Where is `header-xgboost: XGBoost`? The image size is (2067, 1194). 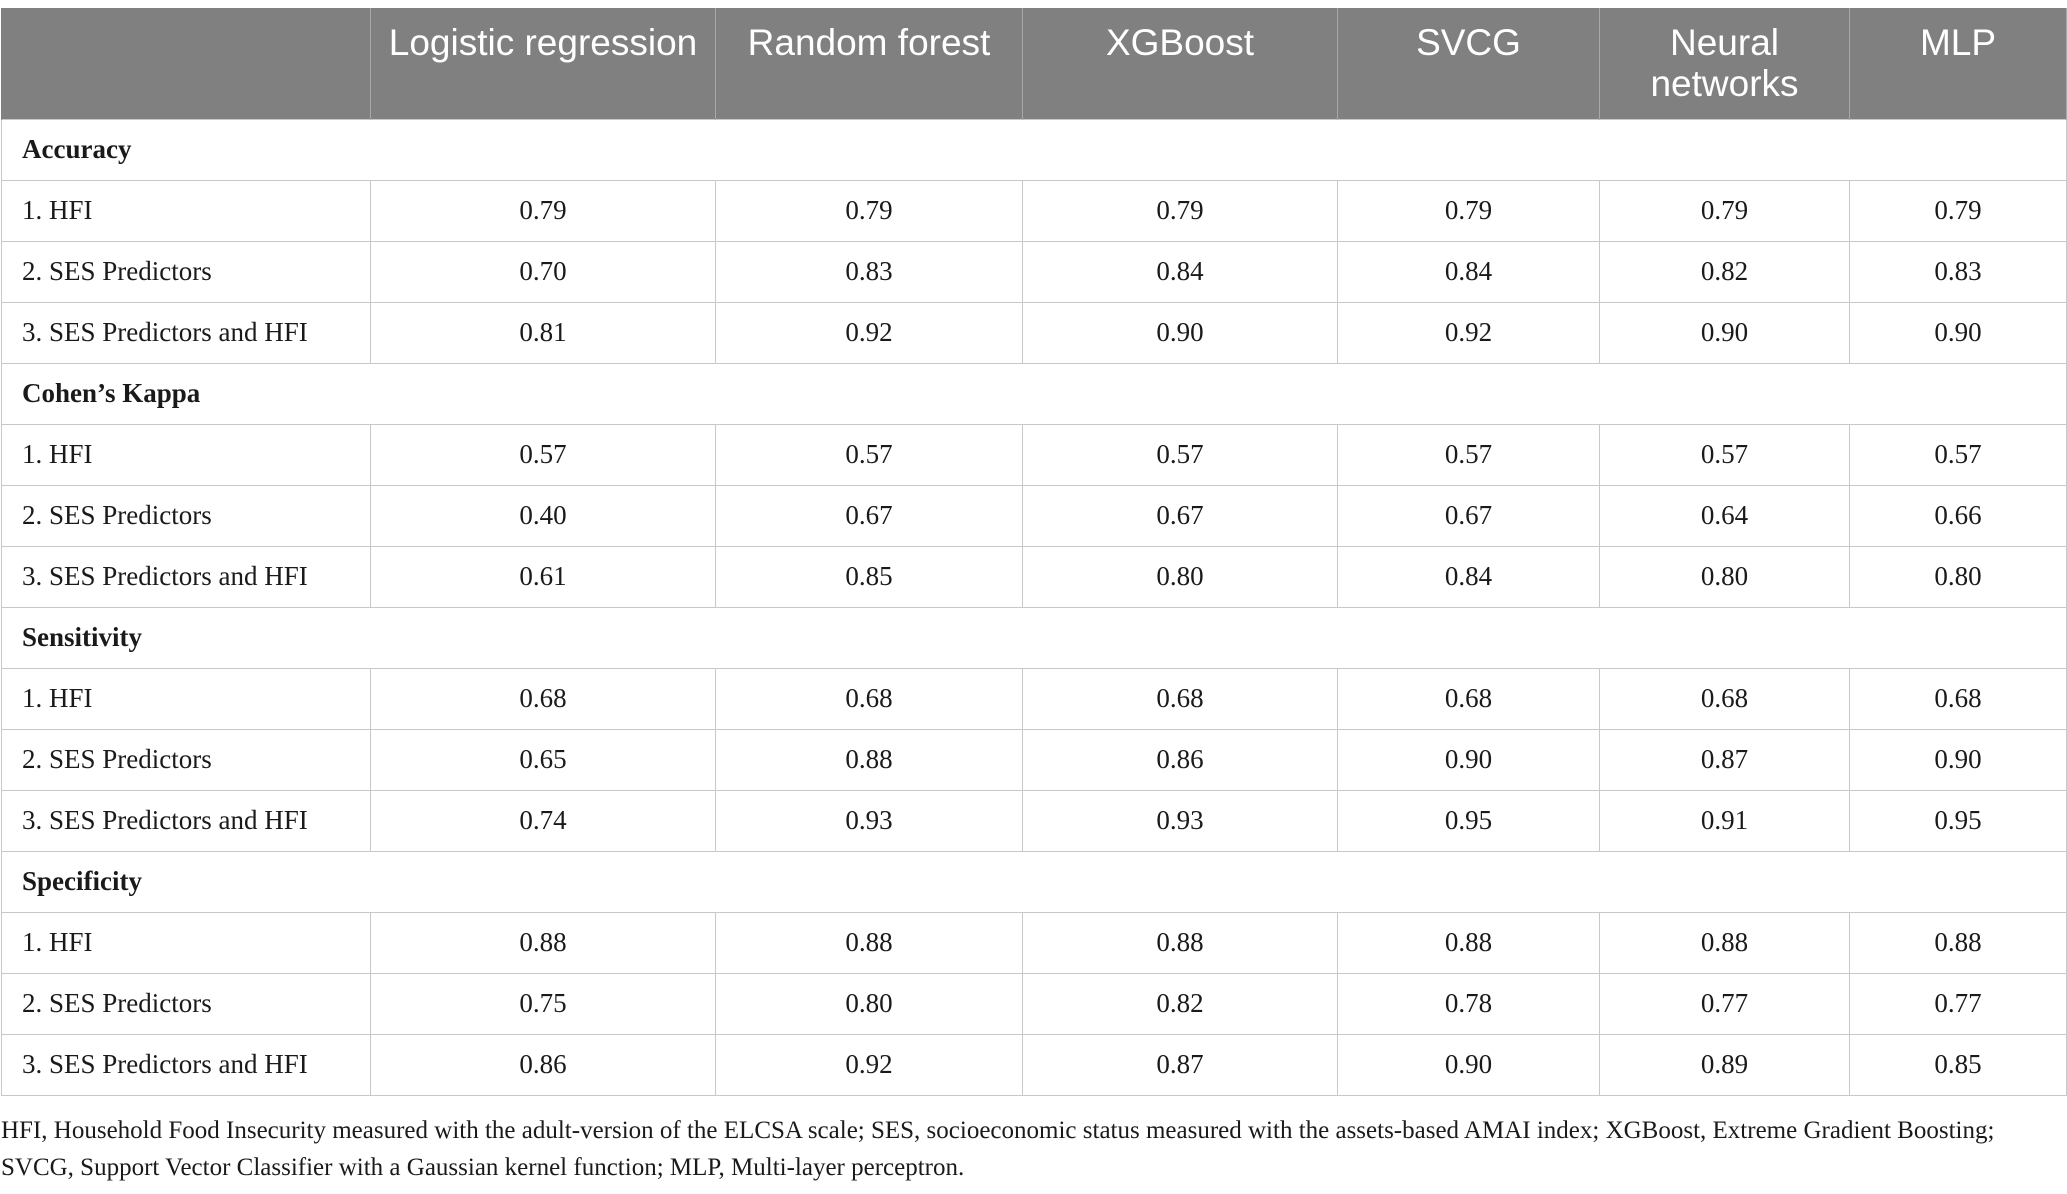 header-xgboost: XGBoost is located at coordinates (1180, 63).